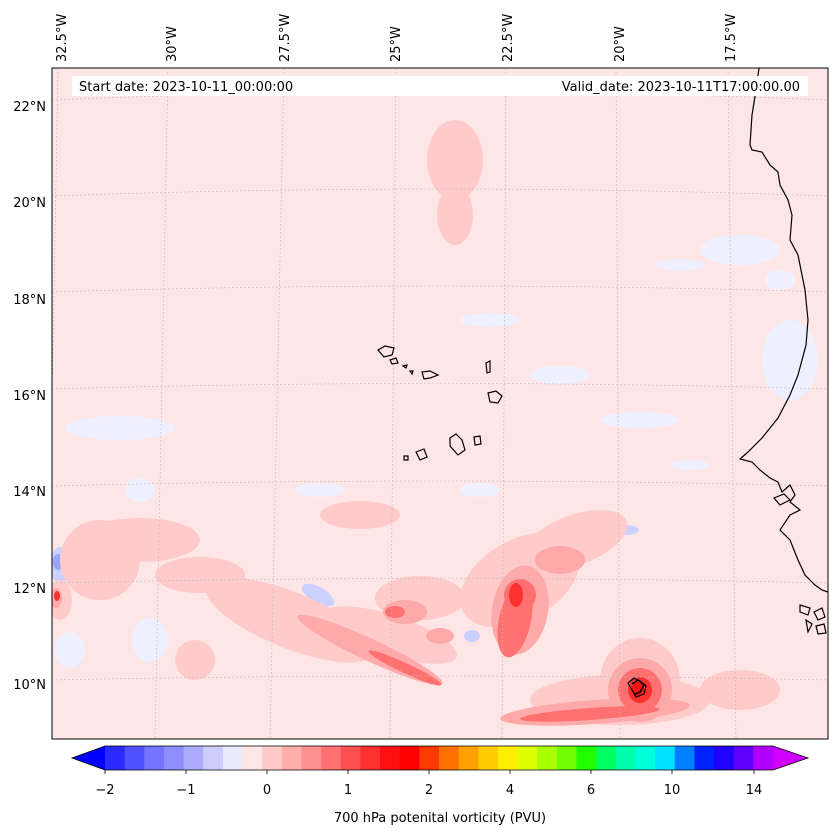 Image resolution: width=837 pixels, height=836 pixels. Describe the element at coordinates (638, 687) in the screenshot. I see `vortex-contour` at that location.